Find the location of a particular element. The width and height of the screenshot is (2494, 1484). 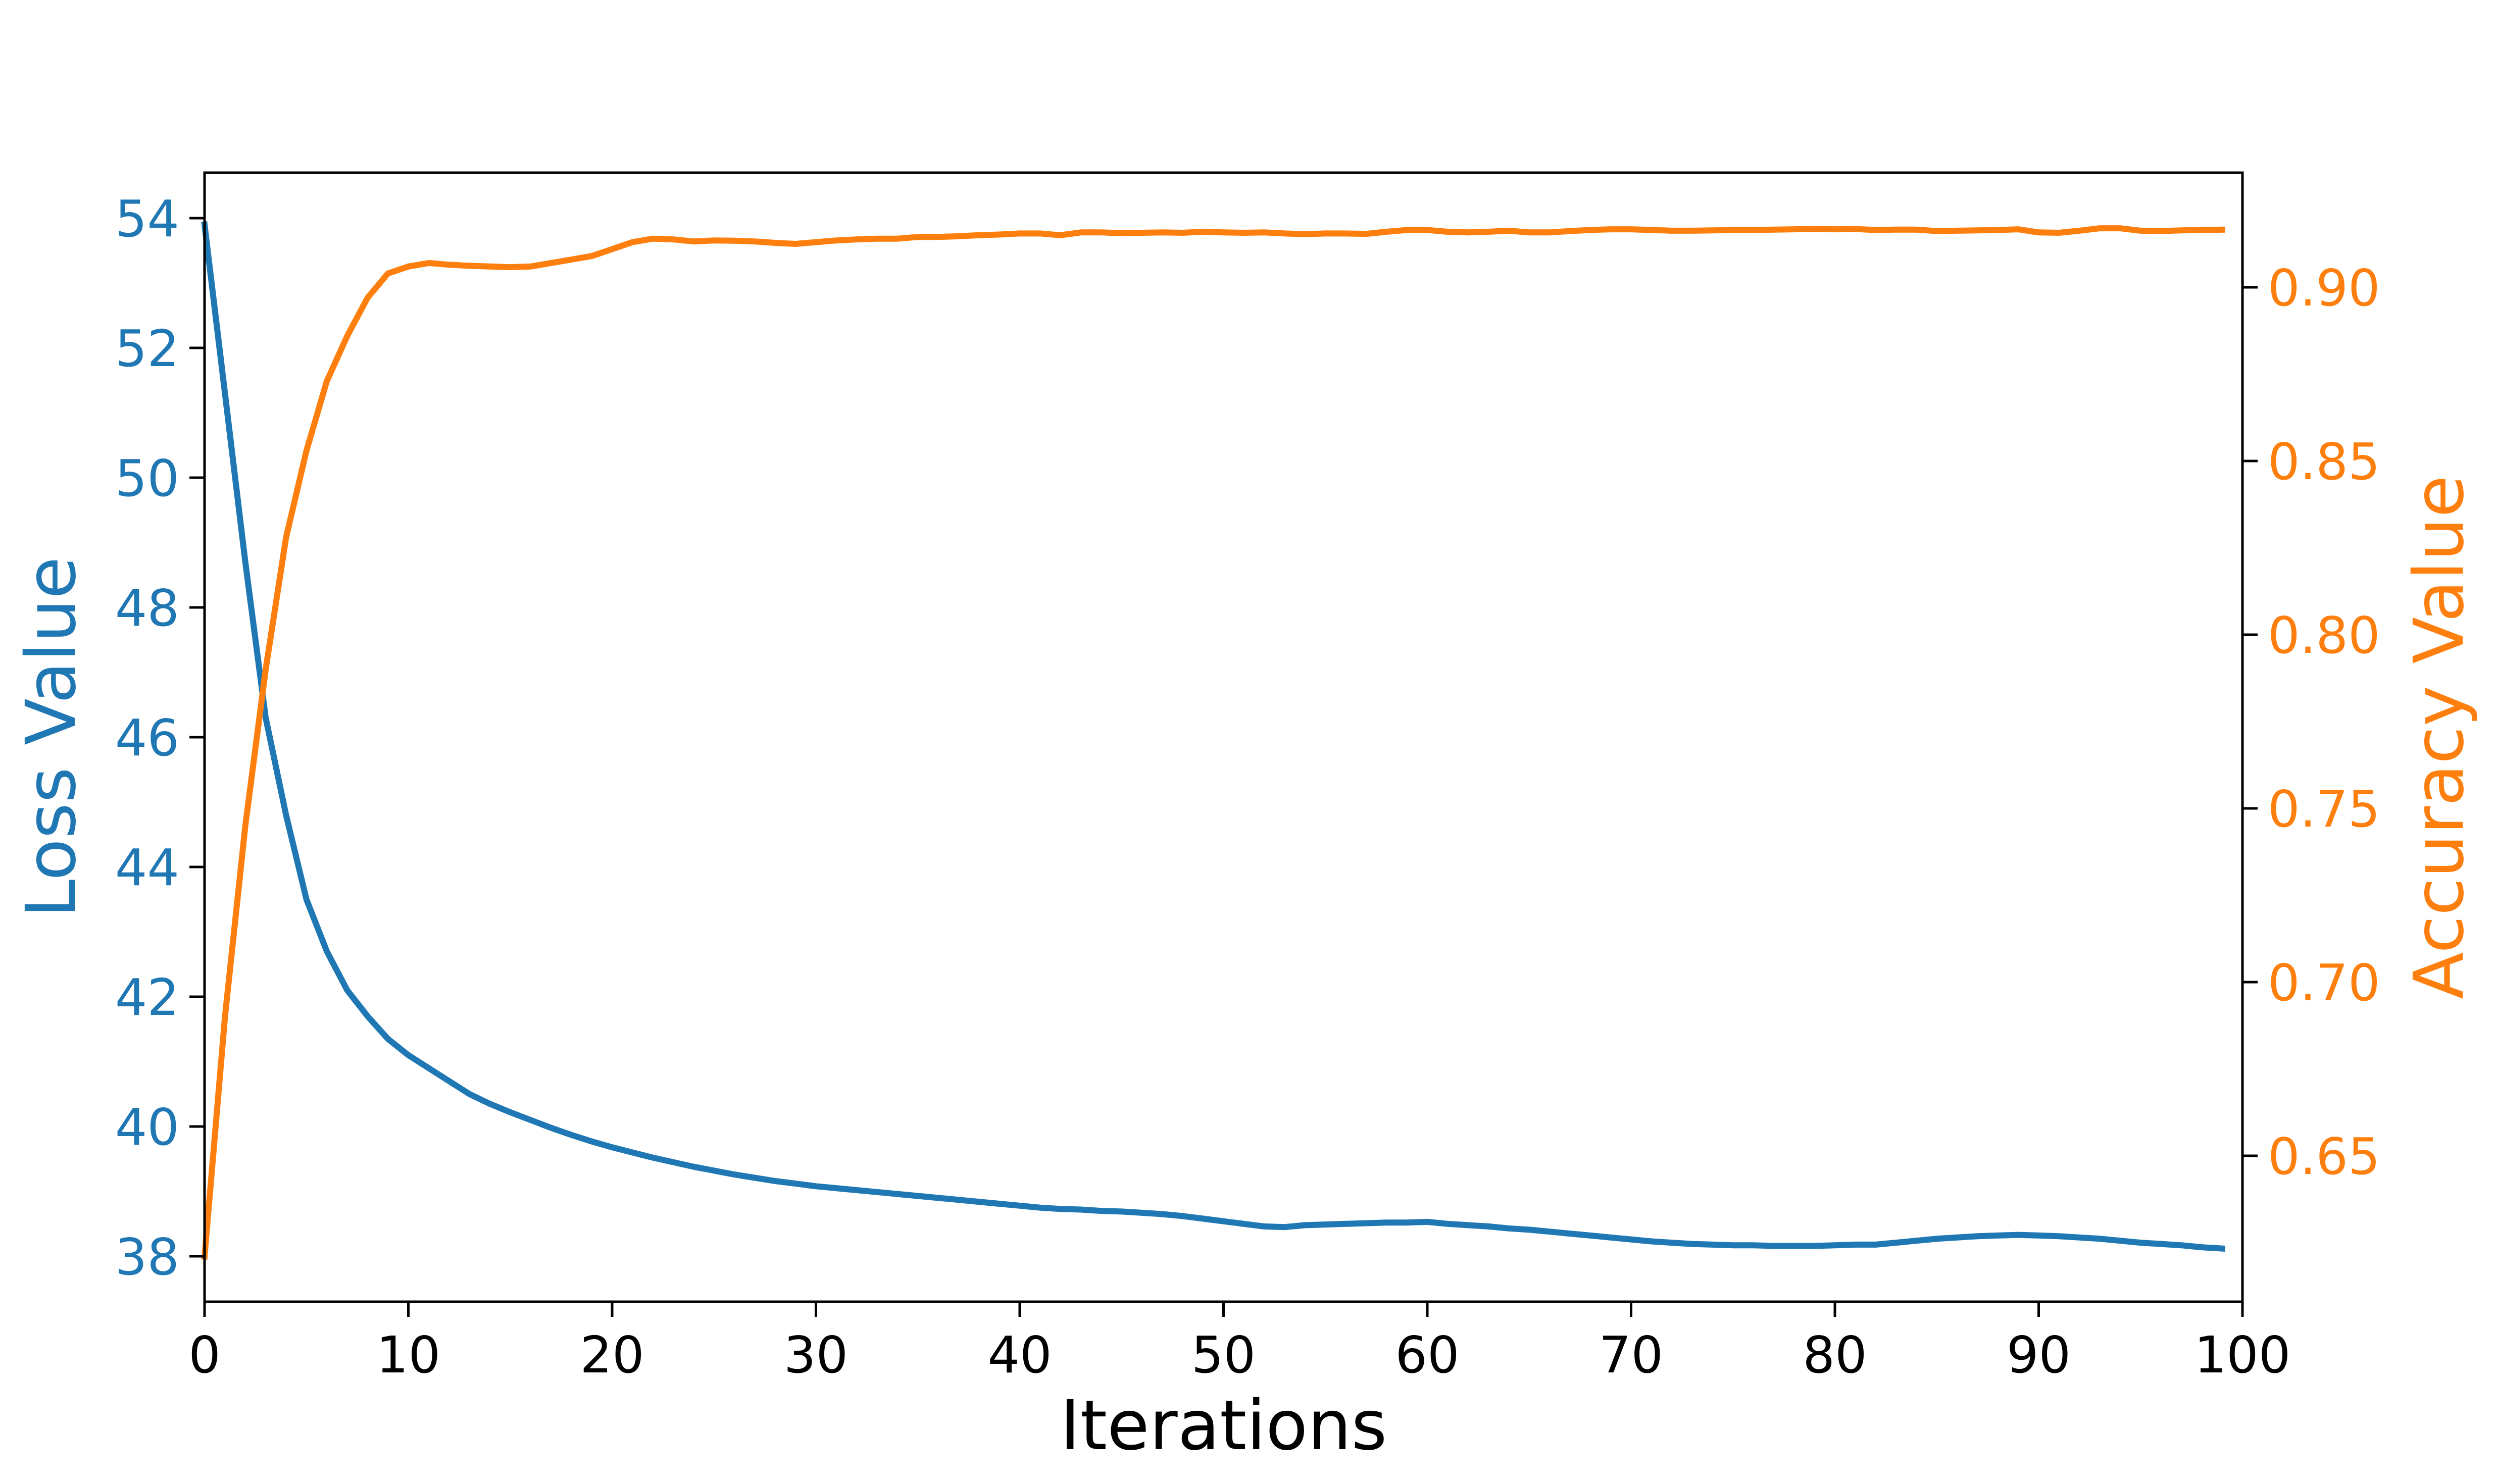

y-right-tick-label: 0.80 is located at coordinates (2324, 635).